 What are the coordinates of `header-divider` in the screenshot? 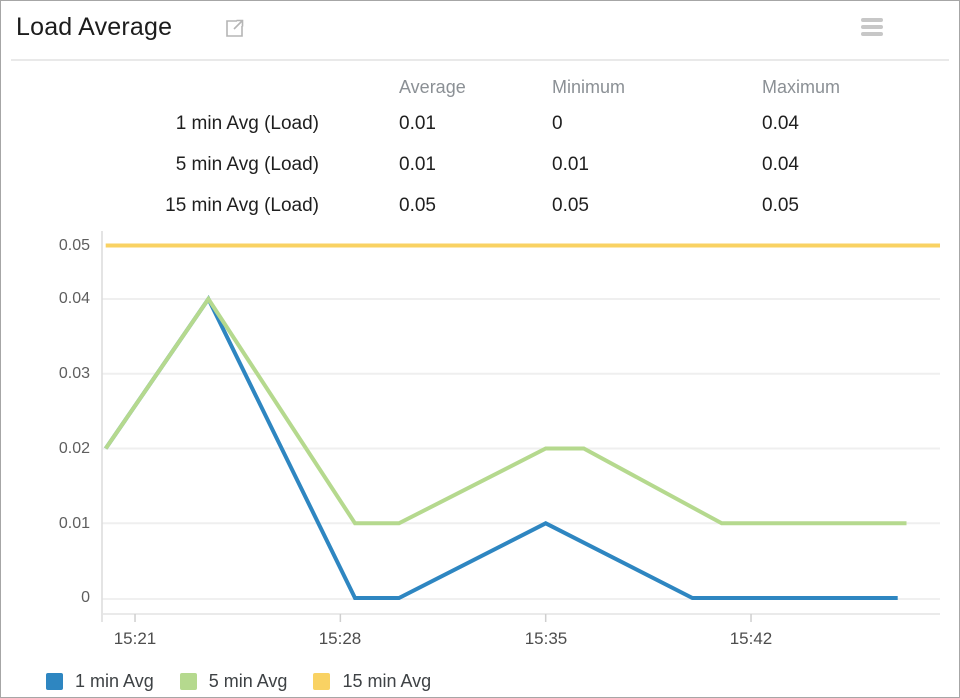 It's located at (480, 60).